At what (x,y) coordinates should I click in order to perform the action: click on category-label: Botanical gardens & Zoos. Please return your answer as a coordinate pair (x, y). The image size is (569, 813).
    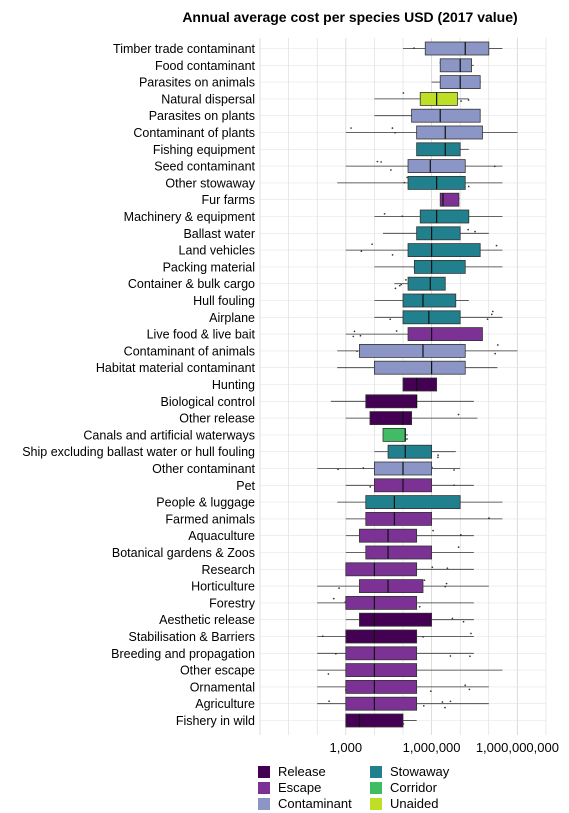
    Looking at the image, I should click on (183, 553).